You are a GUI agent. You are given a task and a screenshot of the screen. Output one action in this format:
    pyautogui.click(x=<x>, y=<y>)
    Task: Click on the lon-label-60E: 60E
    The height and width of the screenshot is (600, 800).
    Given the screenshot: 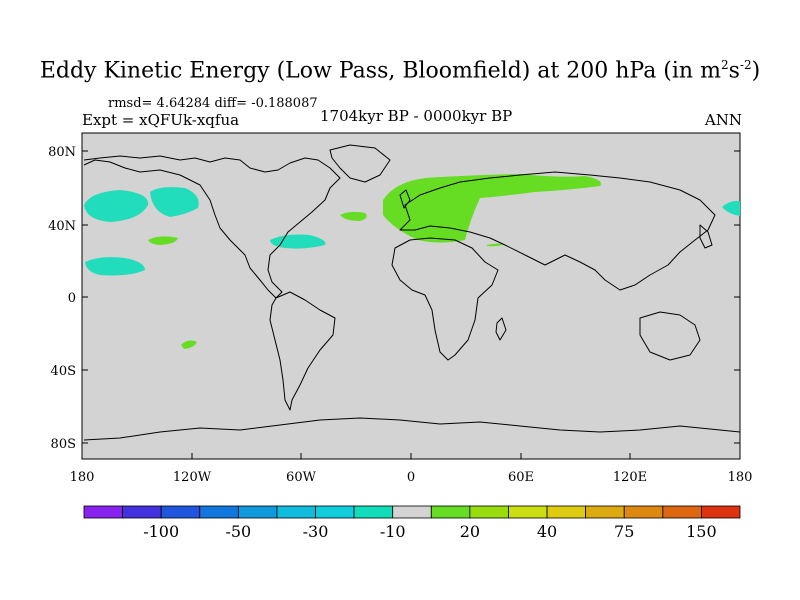 What is the action you would take?
    pyautogui.click(x=521, y=477)
    